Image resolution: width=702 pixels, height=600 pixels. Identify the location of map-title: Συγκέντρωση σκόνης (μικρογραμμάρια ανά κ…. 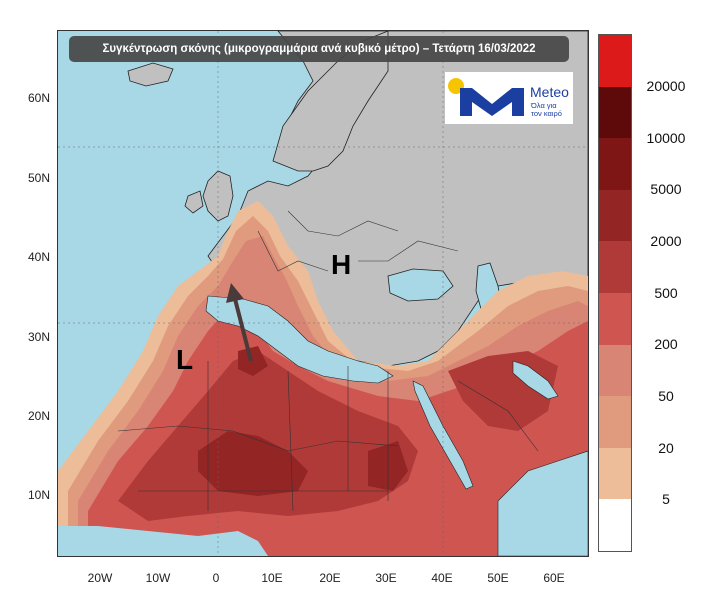
(319, 49).